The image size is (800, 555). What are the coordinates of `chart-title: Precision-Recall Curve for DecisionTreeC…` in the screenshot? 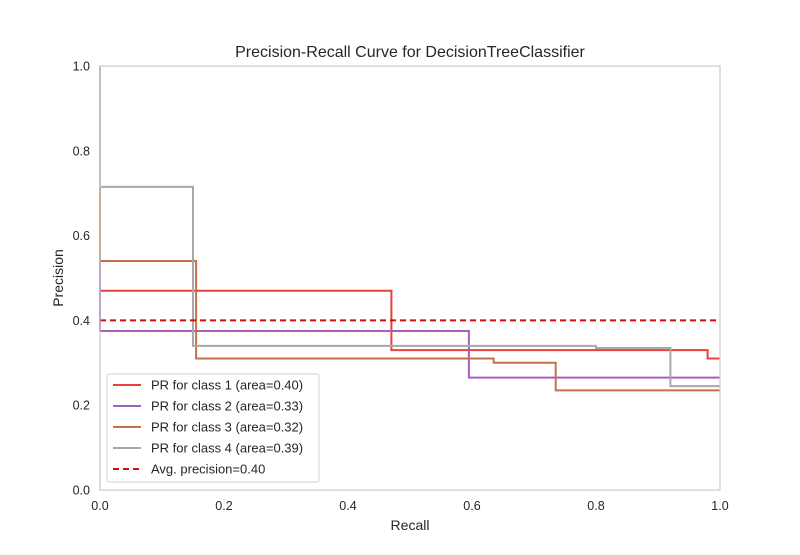 It's located at (410, 52).